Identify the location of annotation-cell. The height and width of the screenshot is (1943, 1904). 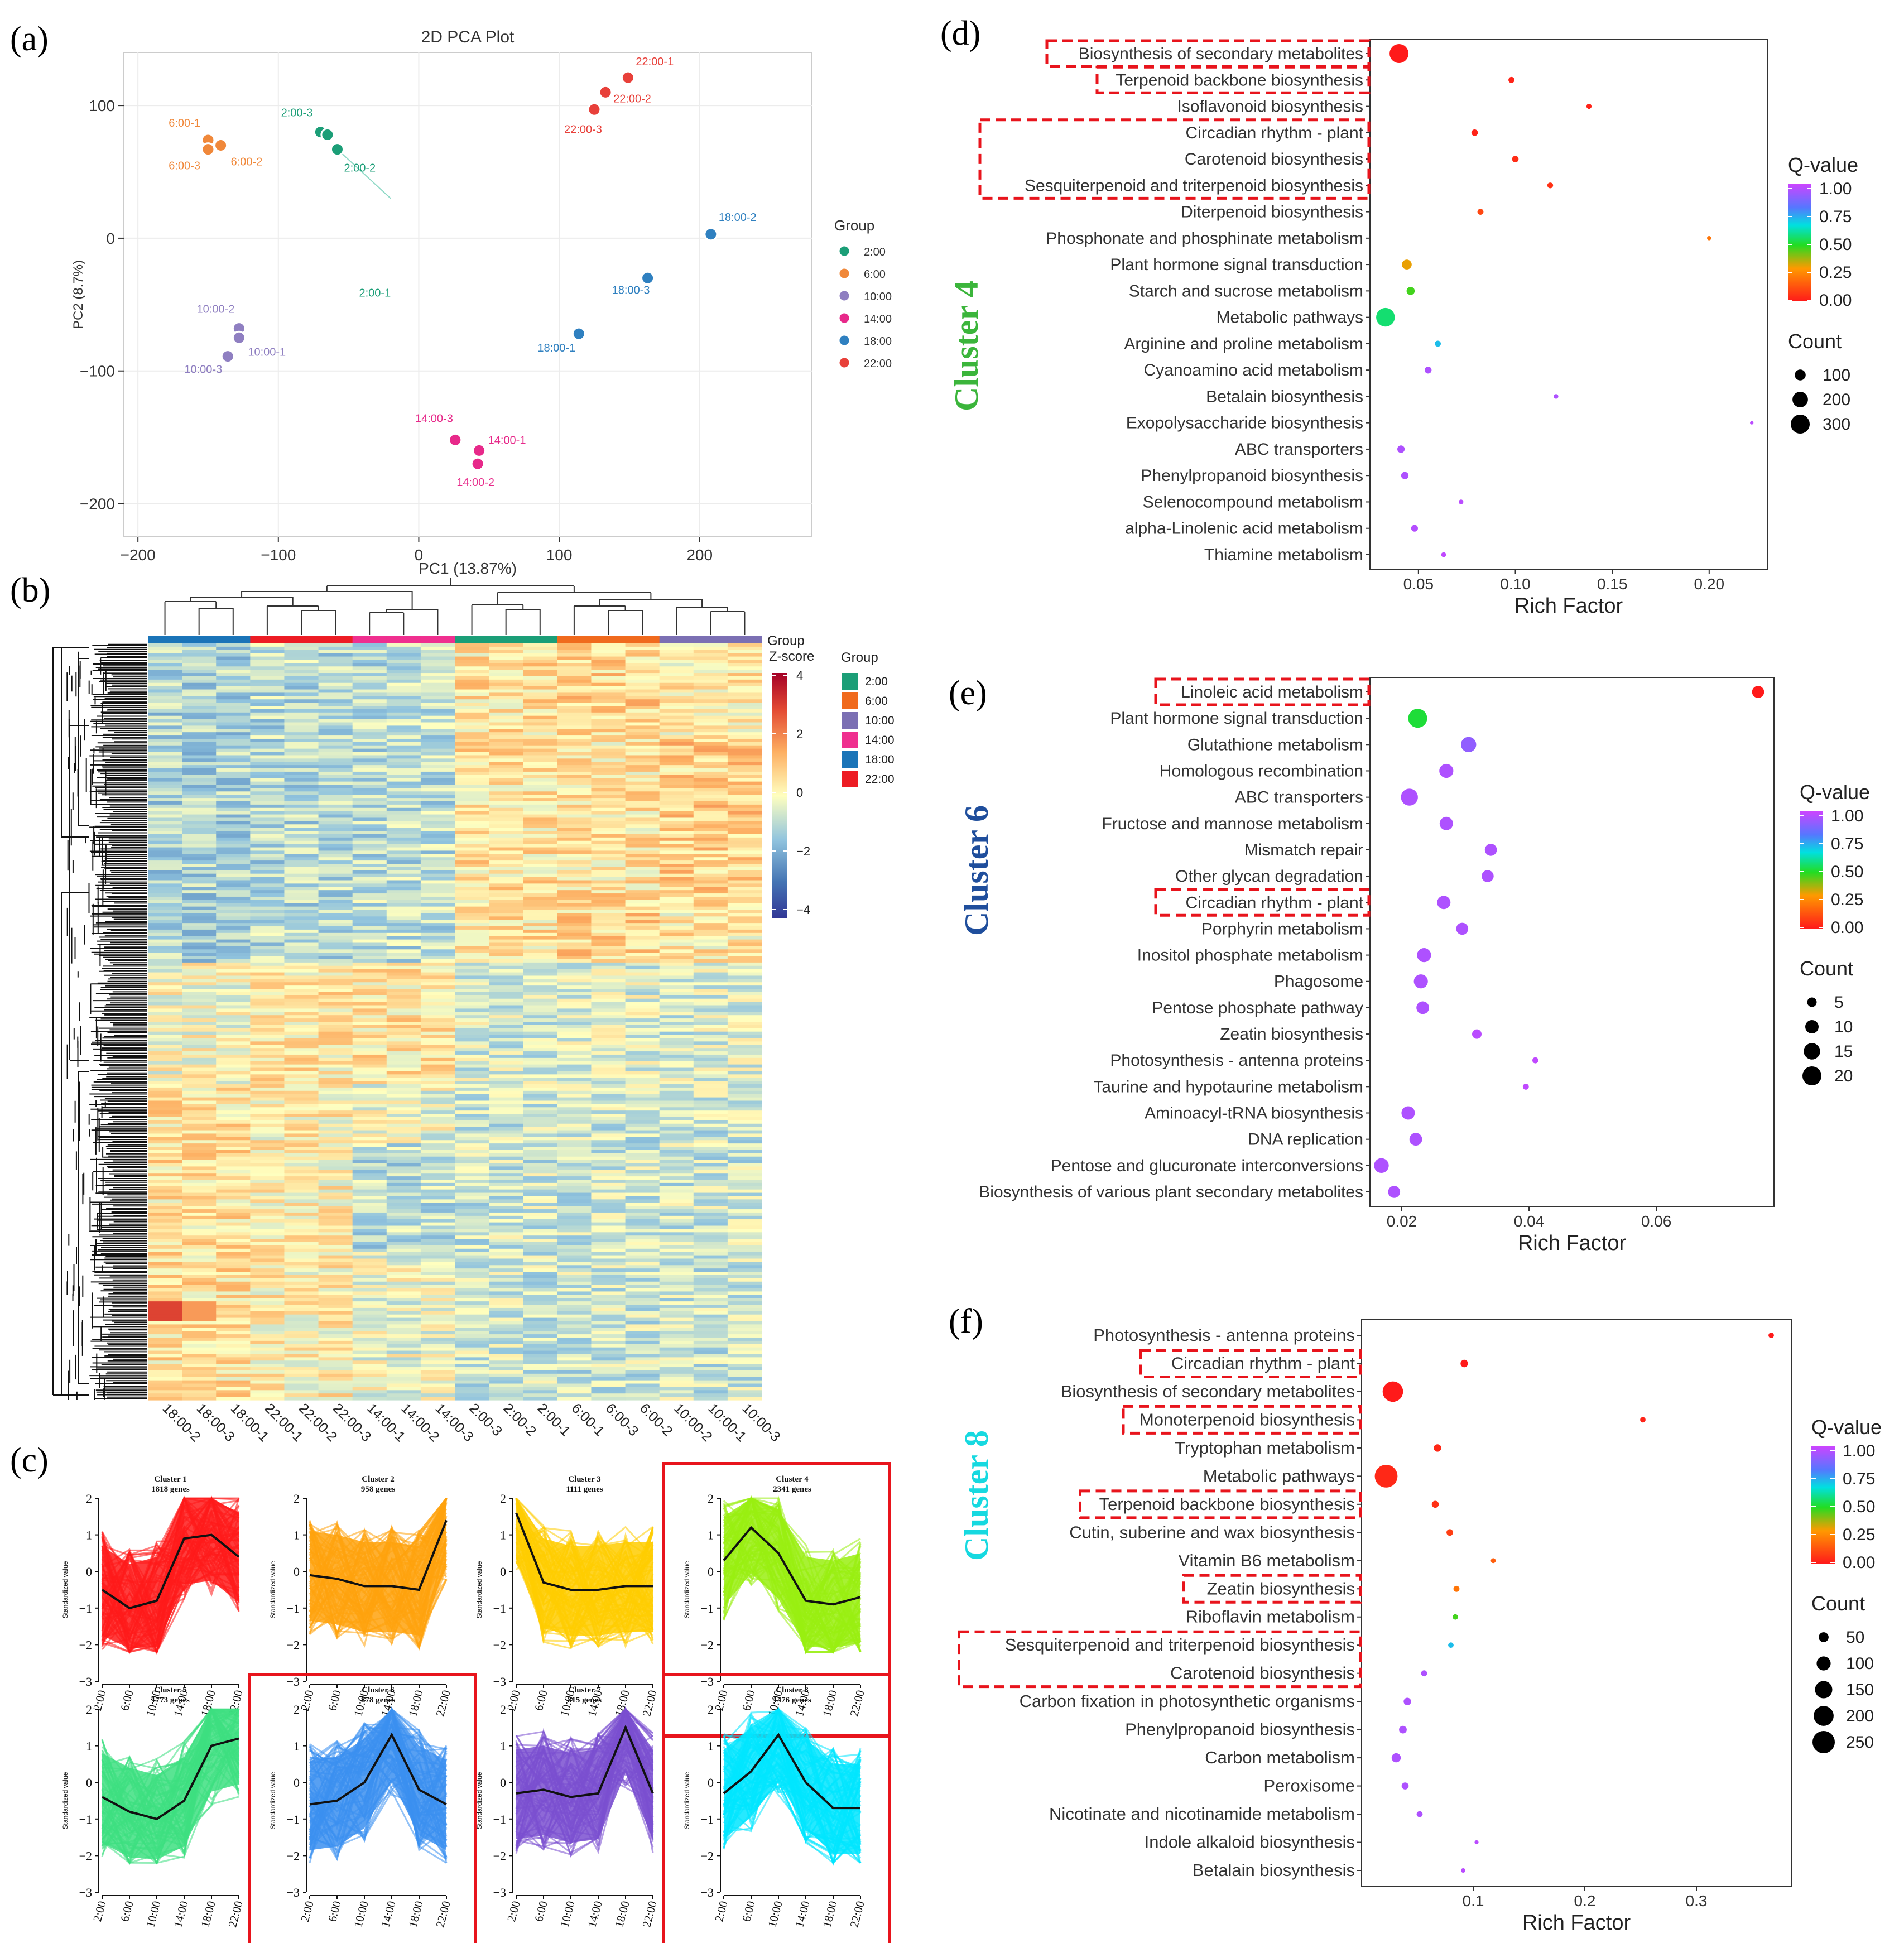
(165, 640).